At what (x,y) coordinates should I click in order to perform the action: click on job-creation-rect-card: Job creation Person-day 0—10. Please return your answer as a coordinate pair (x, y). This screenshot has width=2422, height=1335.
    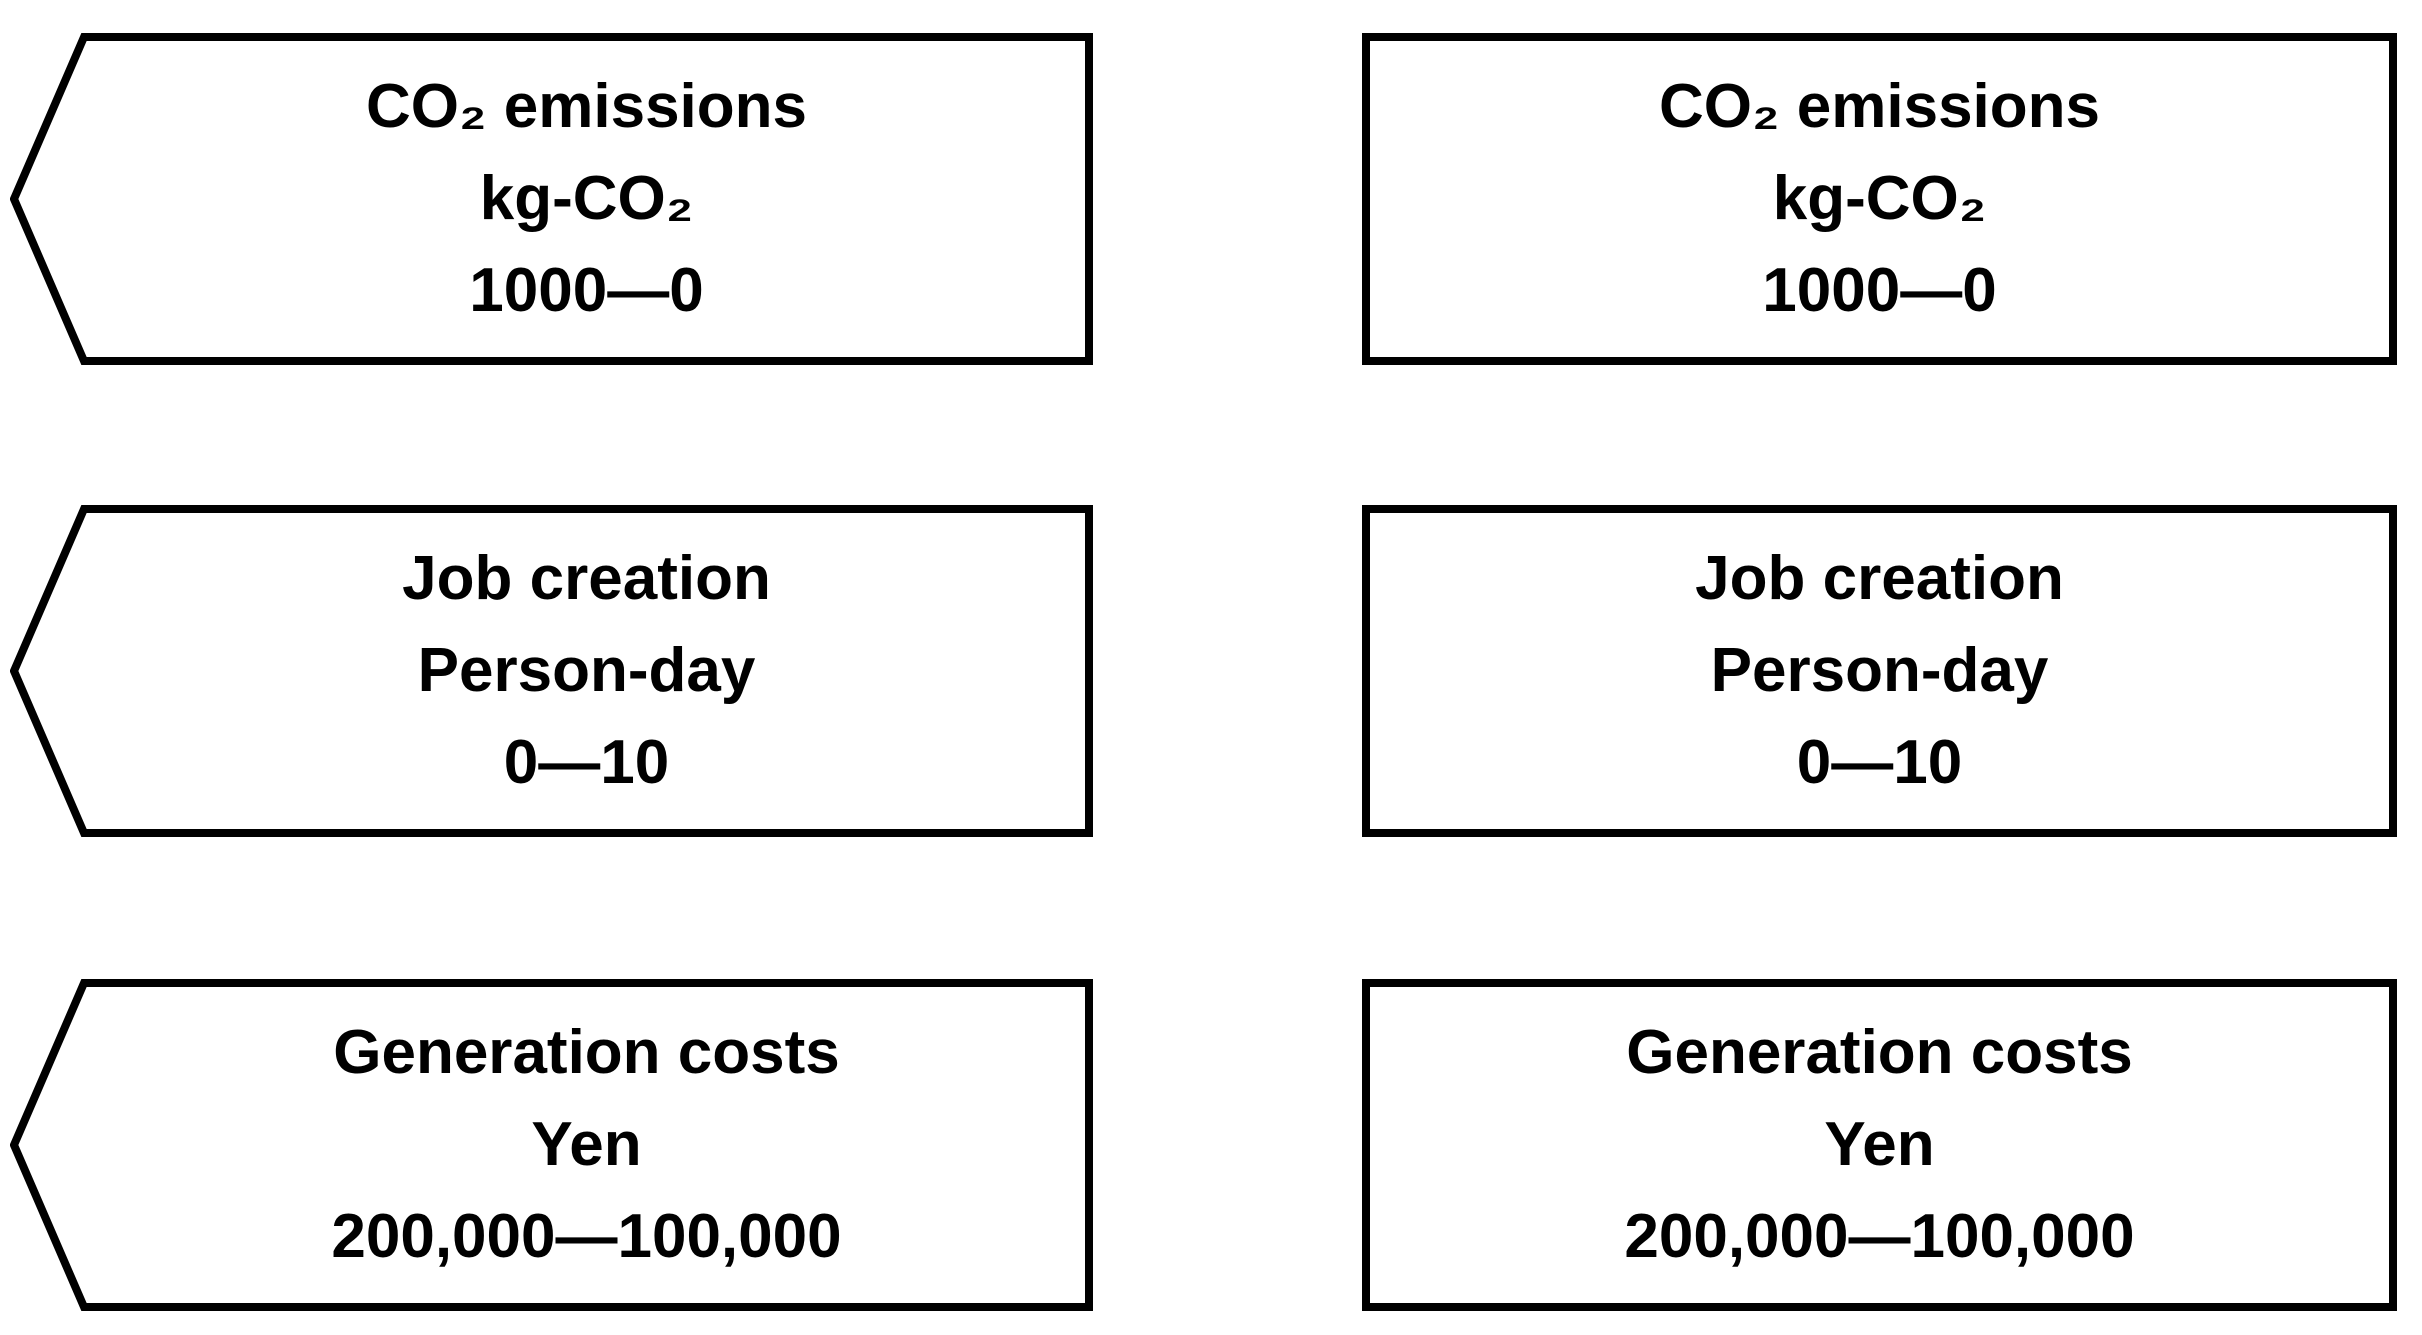
    Looking at the image, I should click on (1879, 671).